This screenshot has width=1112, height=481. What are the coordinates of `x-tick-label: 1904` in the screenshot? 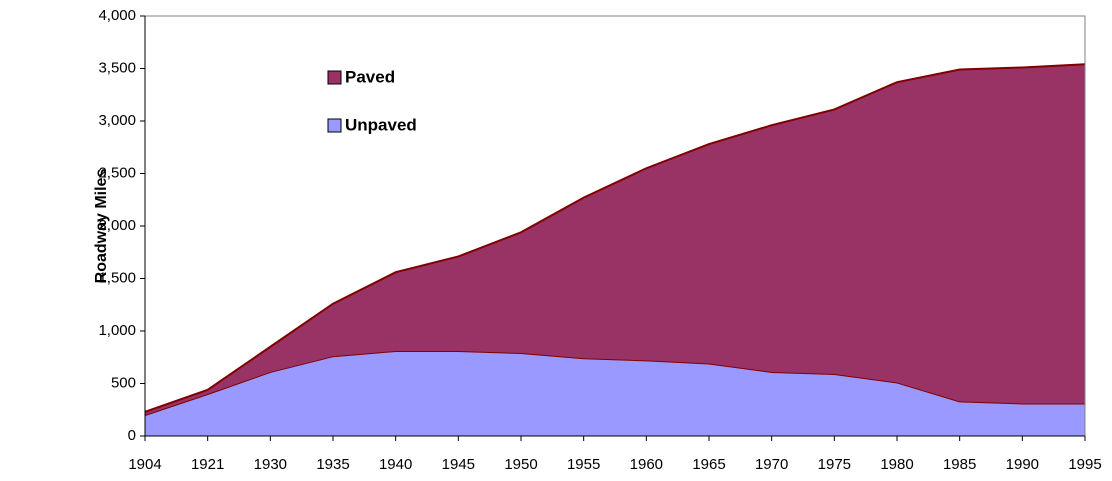 It's located at (144, 464).